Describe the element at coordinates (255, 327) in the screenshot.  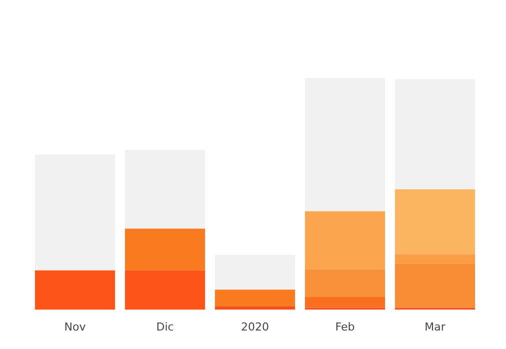
I see `x-tick-label: 2020` at that location.